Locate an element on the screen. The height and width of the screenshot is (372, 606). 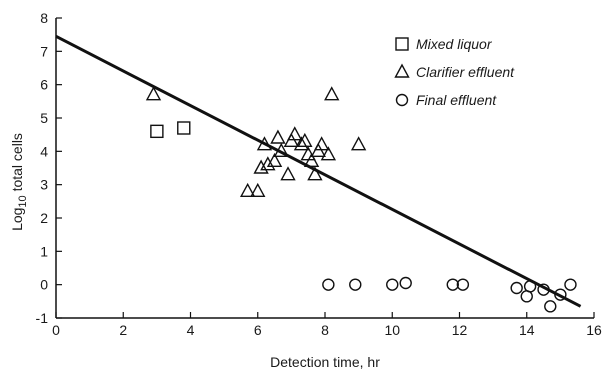
y-tick-label: 7 is located at coordinates (44, 51).